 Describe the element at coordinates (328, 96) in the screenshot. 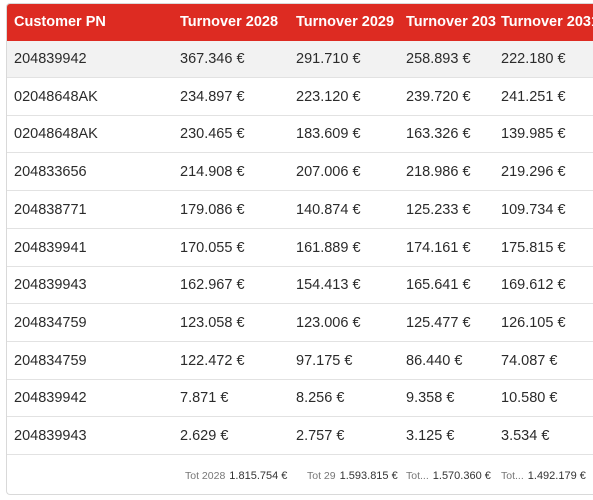

I see `turnover-2029-cell: 223.120 €` at that location.